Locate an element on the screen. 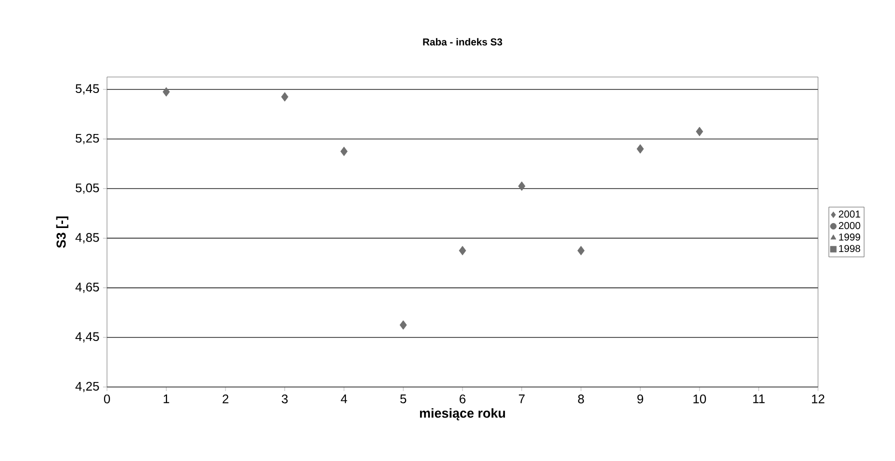 This screenshot has height=461, width=895. y-tick-label: 5,05 is located at coordinates (87, 188).